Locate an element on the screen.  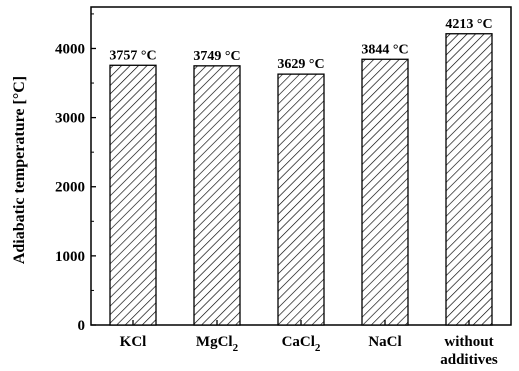
y-tick-label: 1000 is located at coordinates (70, 257).